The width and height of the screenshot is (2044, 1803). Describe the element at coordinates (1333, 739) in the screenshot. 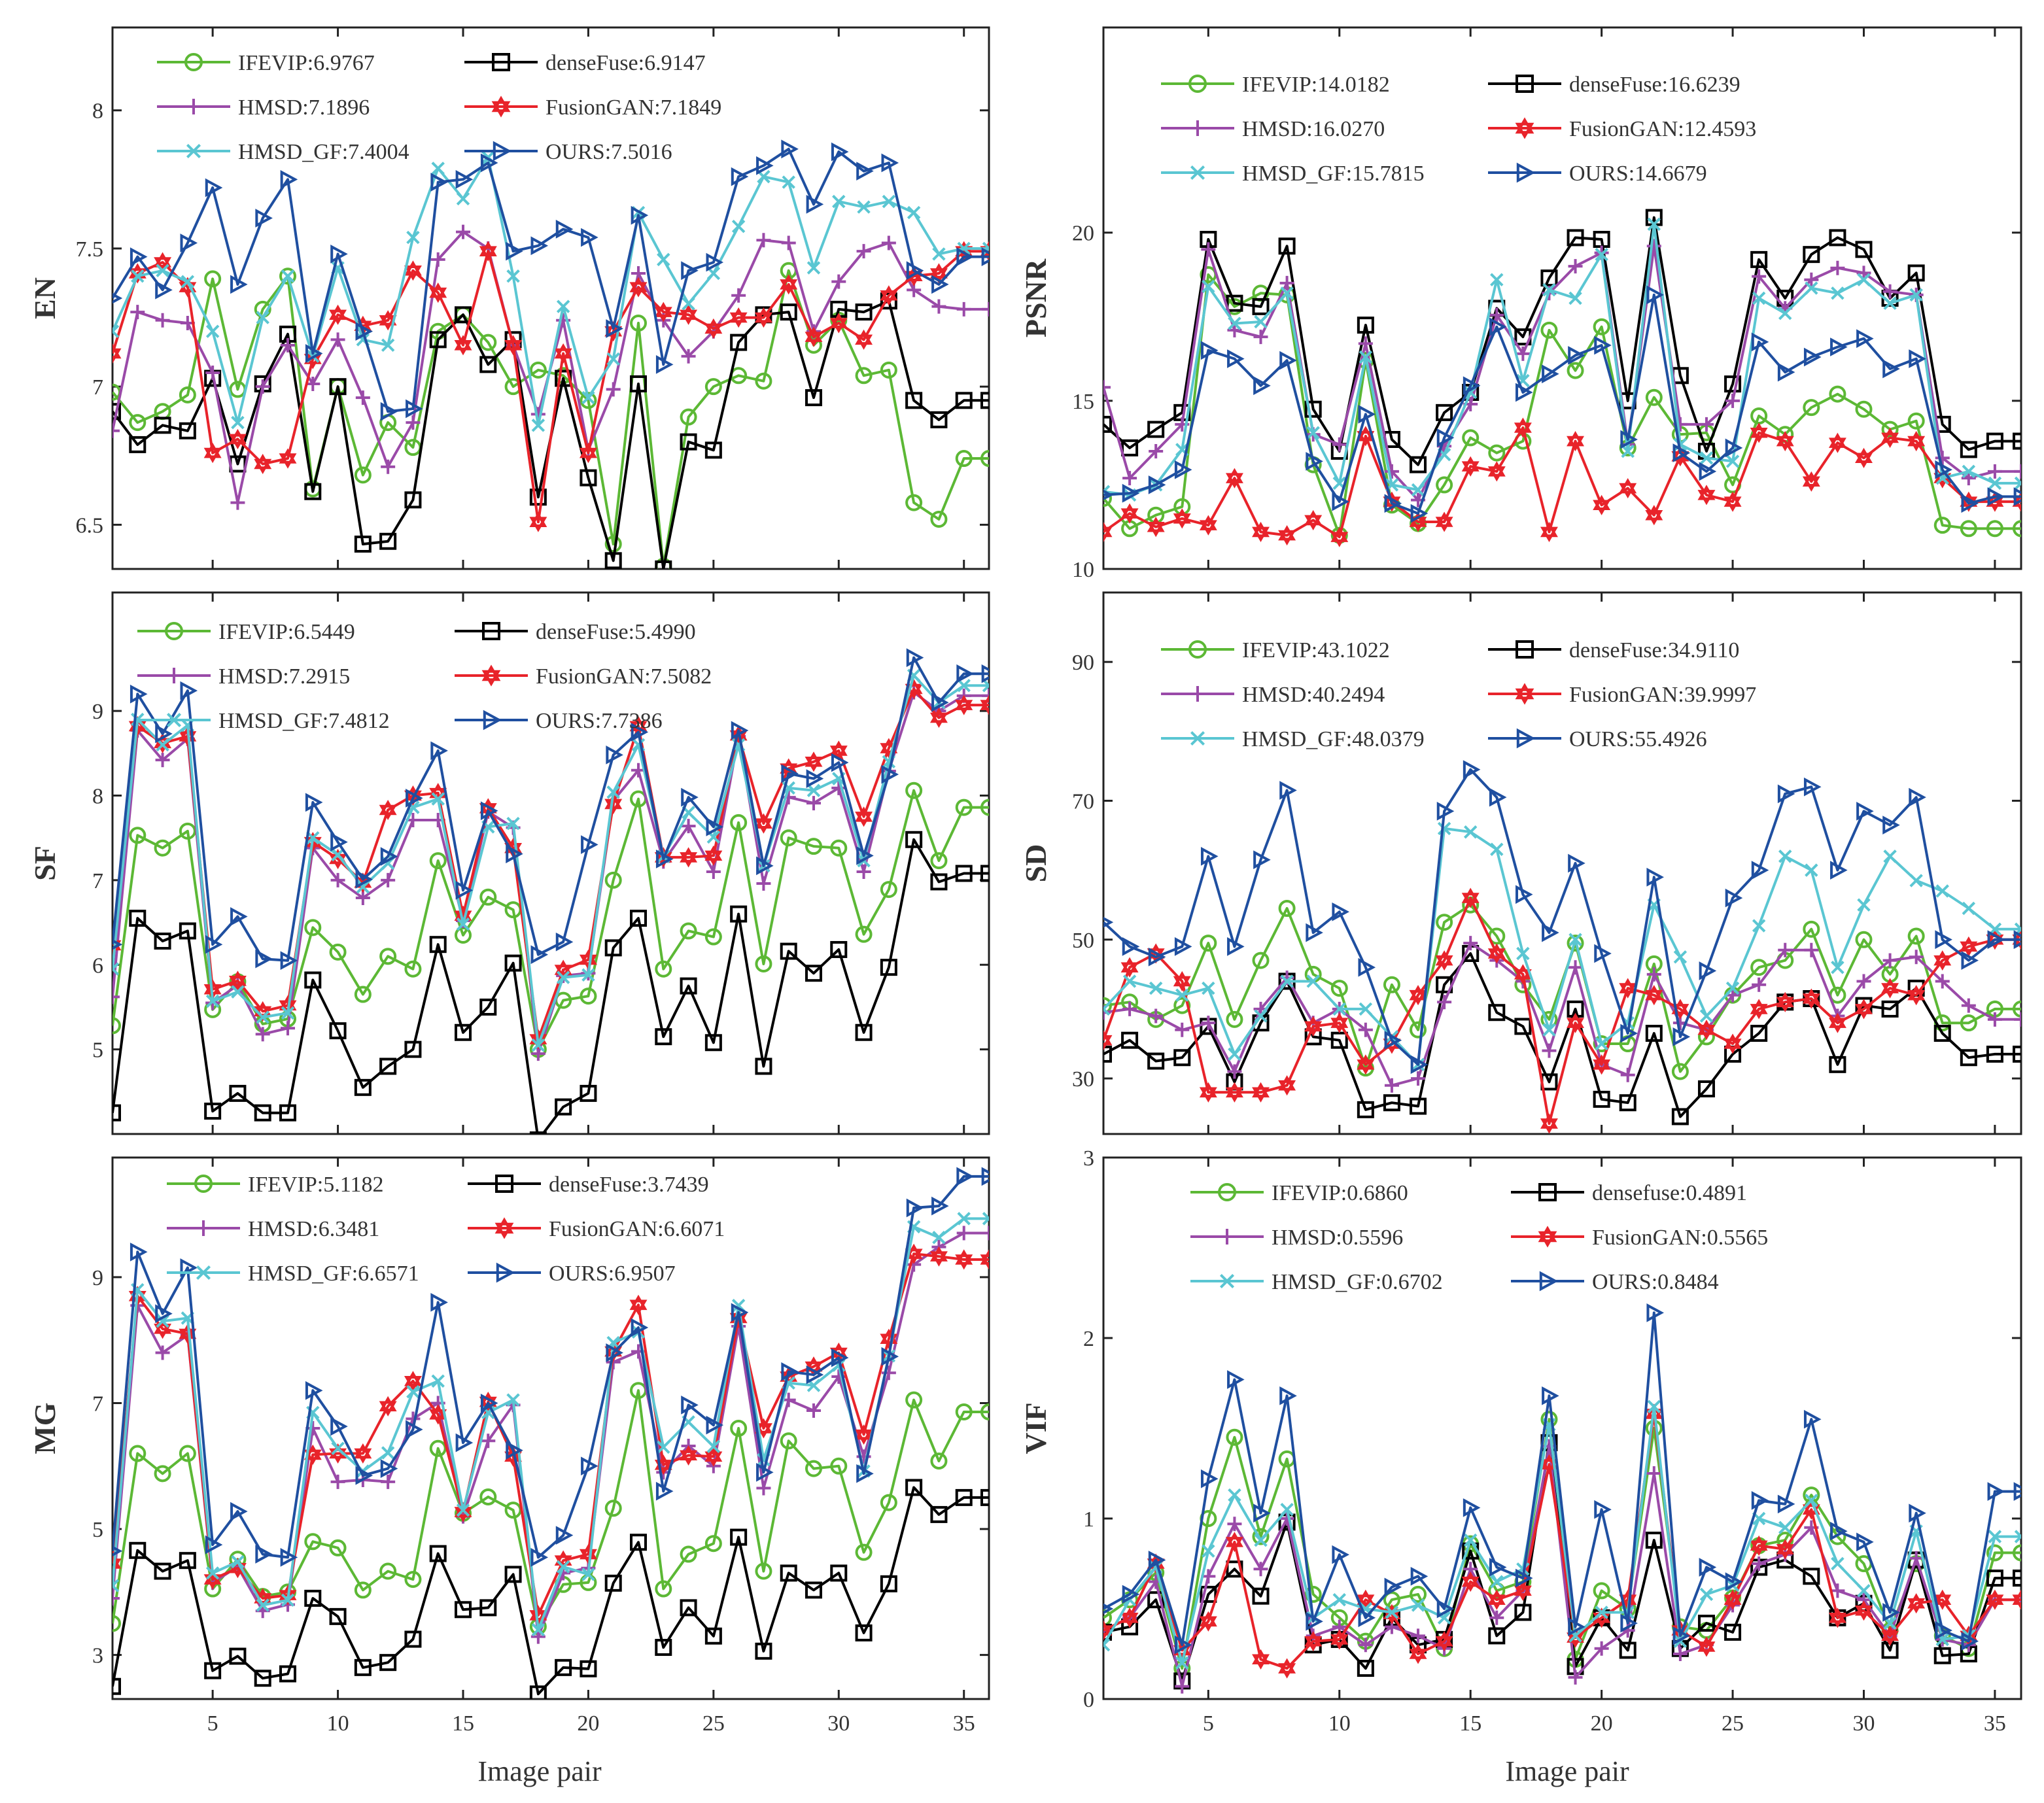

I see `legend-label: HMSD_GF:48.0379` at that location.